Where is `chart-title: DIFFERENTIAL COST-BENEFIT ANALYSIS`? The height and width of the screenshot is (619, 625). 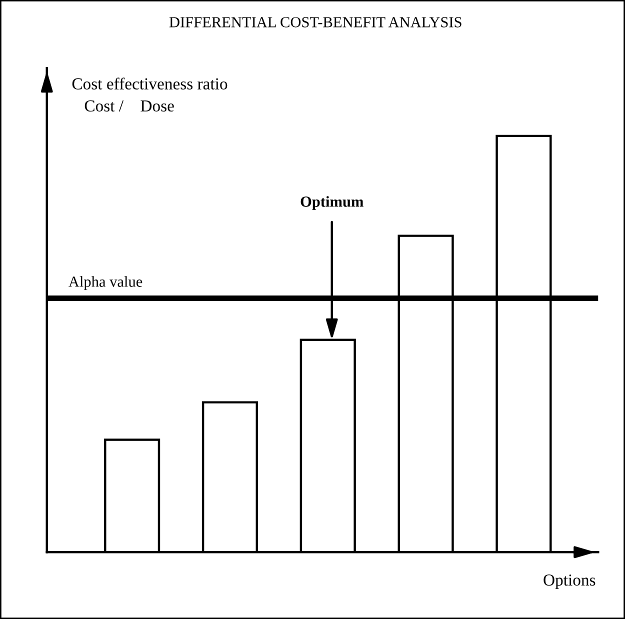 chart-title: DIFFERENTIAL COST-BENEFIT ANALYSIS is located at coordinates (315, 22).